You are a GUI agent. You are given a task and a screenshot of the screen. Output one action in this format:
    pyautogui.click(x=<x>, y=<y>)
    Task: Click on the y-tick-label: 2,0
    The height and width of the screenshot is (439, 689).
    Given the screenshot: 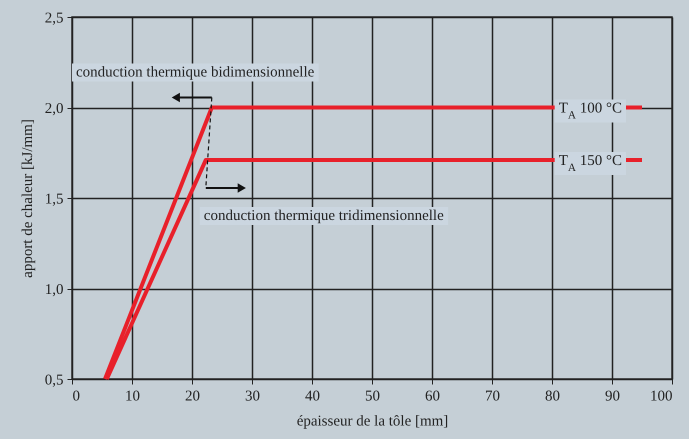 What is the action you would take?
    pyautogui.click(x=54, y=109)
    